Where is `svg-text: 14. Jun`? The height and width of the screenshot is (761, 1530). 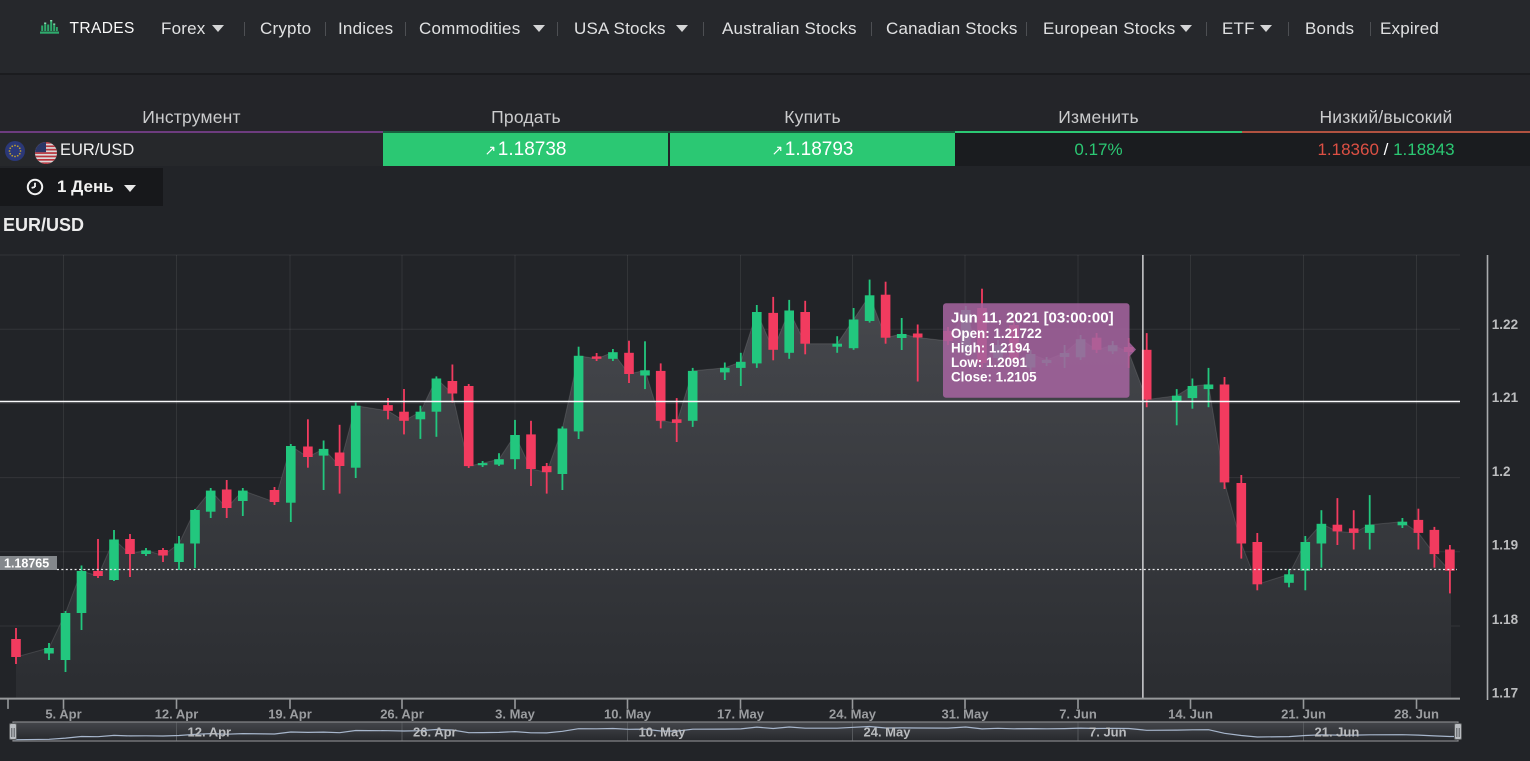 svg-text: 14. Jun is located at coordinates (1190, 714).